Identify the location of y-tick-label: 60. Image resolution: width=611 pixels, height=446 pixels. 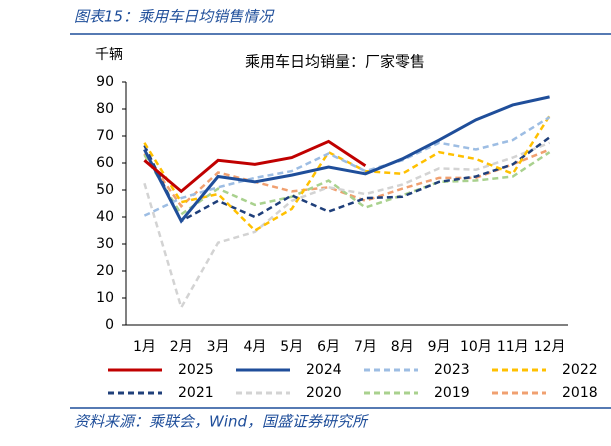
(105, 163).